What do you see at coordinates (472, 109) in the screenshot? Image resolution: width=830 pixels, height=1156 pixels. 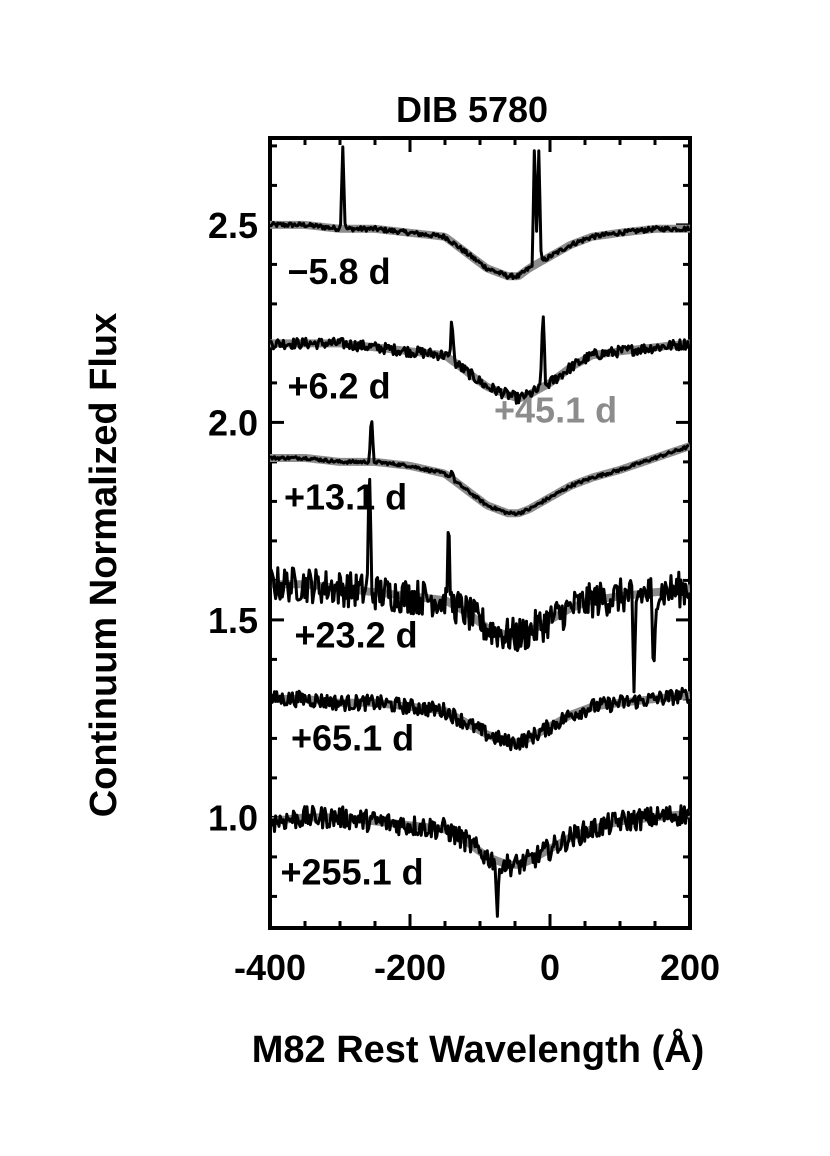 I see `chart-title: DIB 5780` at bounding box center [472, 109].